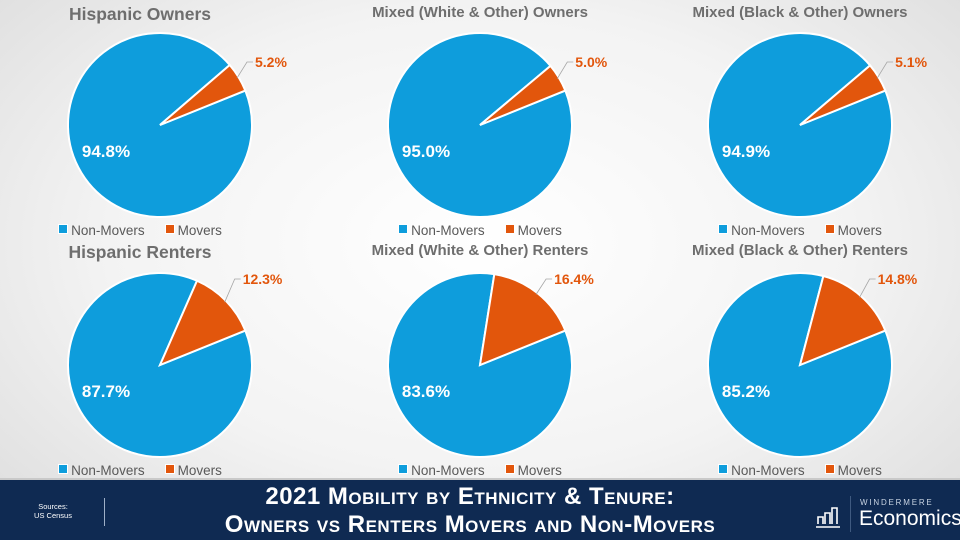 This screenshot has height=540, width=960. Describe the element at coordinates (746, 151) in the screenshot. I see `data-label-non-movers: 94.9%` at that location.